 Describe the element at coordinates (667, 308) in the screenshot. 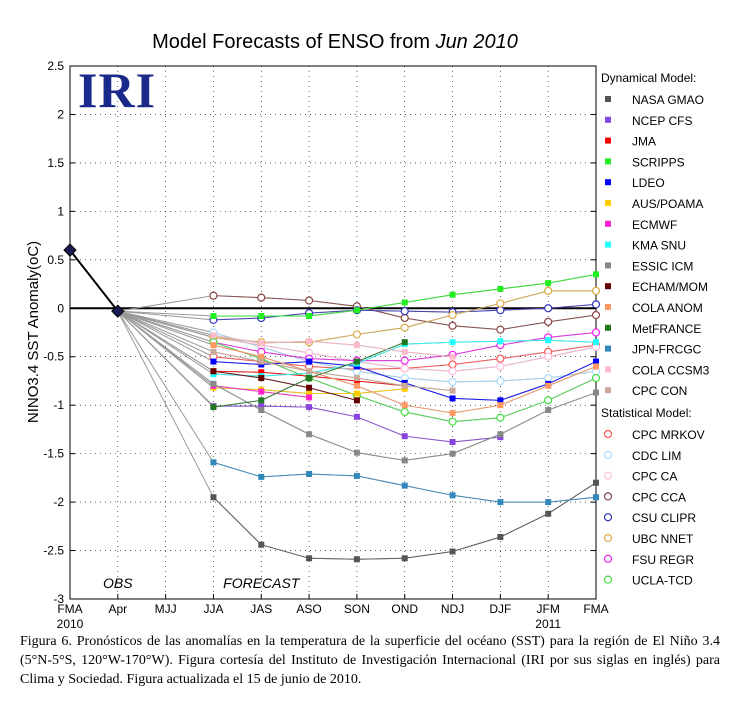

I see `legend-label-dynamical-10: COLA ANOM` at that location.